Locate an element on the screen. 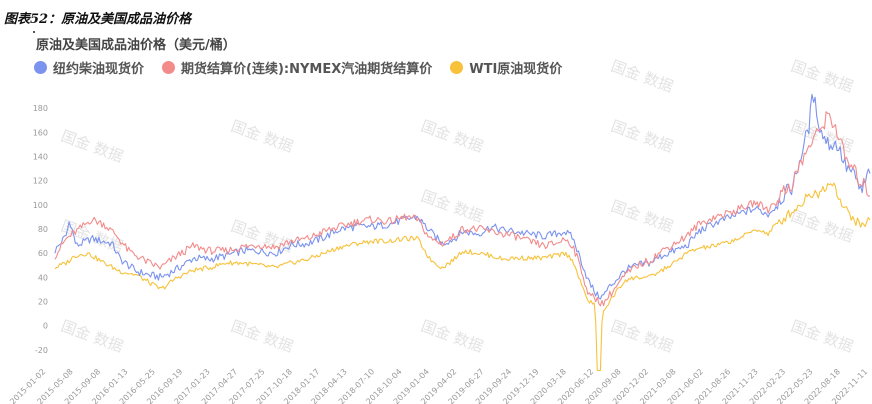  legend-item-wti: WTI原油现货价 is located at coordinates (506, 67).